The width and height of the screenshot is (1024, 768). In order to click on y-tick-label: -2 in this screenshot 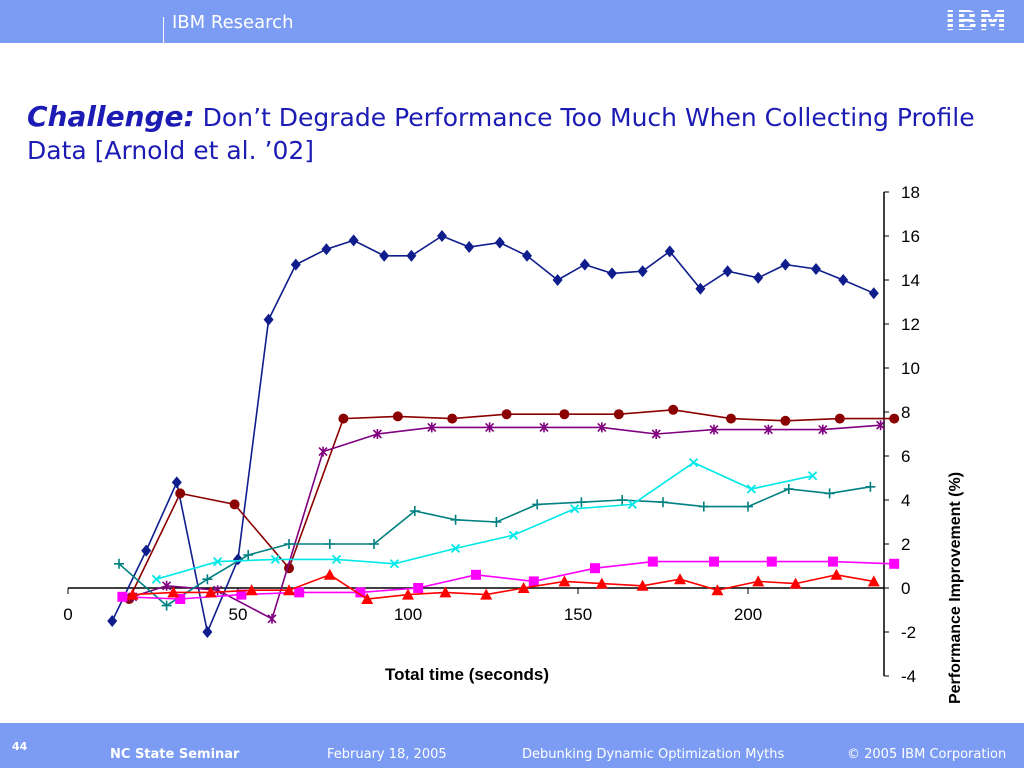, I will do `click(908, 632)`.